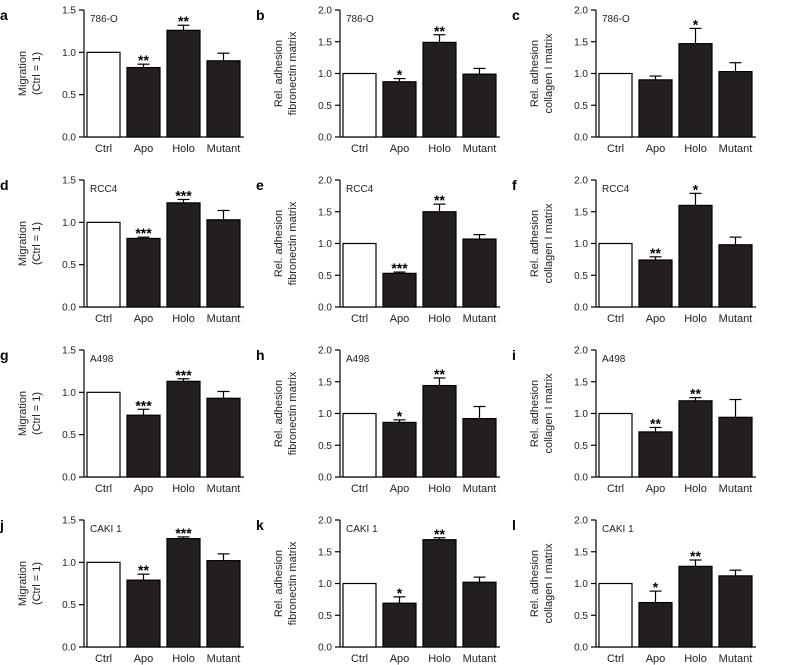 This screenshot has height=665, width=800. What do you see at coordinates (144, 489) in the screenshot?
I see `panel-g-category-label: Apo` at bounding box center [144, 489].